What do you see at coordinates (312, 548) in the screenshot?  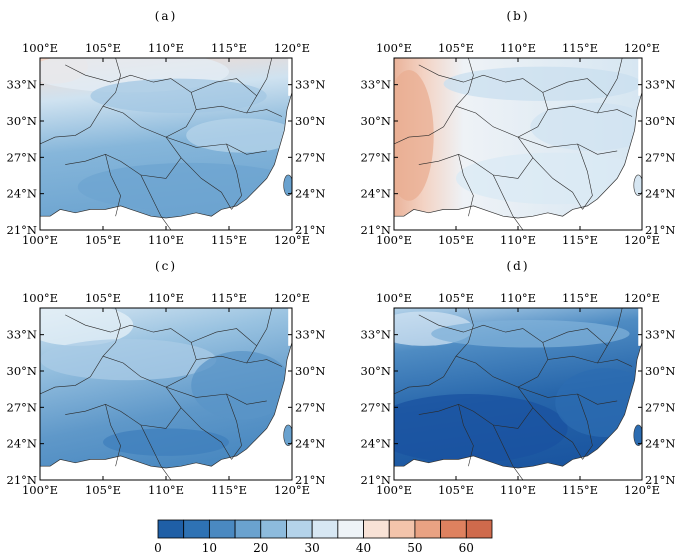 I see `colorbar-label: 30` at bounding box center [312, 548].